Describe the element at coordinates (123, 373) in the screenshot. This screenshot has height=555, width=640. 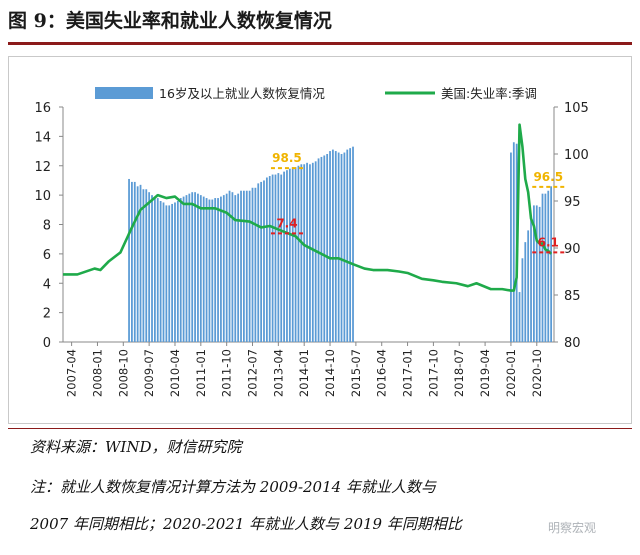
I see `x-tick-label: 2008-10` at that location.